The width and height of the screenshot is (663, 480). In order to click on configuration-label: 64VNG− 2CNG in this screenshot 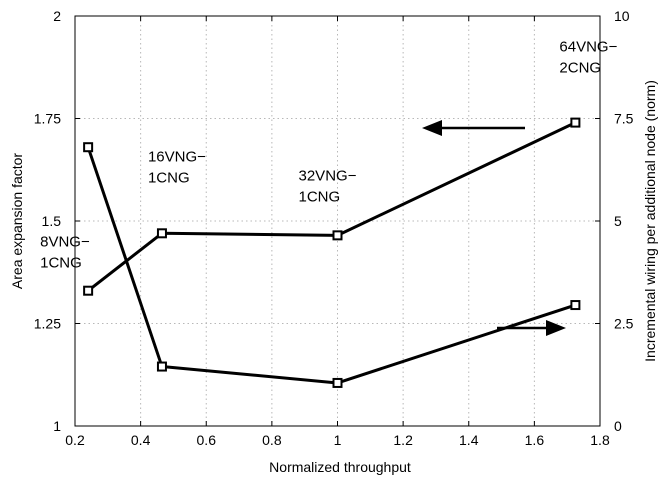, I will do `click(588, 58)`.